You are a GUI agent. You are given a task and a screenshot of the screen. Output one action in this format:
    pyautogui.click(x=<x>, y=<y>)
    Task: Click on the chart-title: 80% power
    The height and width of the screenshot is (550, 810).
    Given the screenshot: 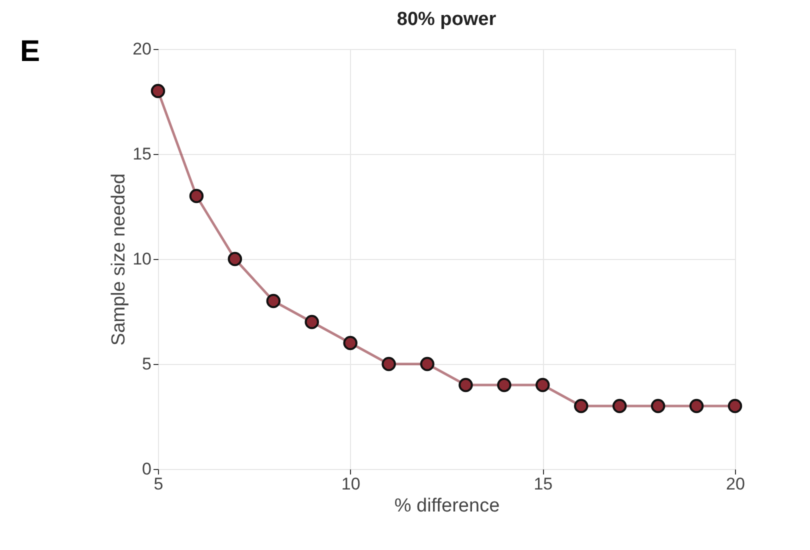 What is the action you would take?
    pyautogui.click(x=446, y=19)
    